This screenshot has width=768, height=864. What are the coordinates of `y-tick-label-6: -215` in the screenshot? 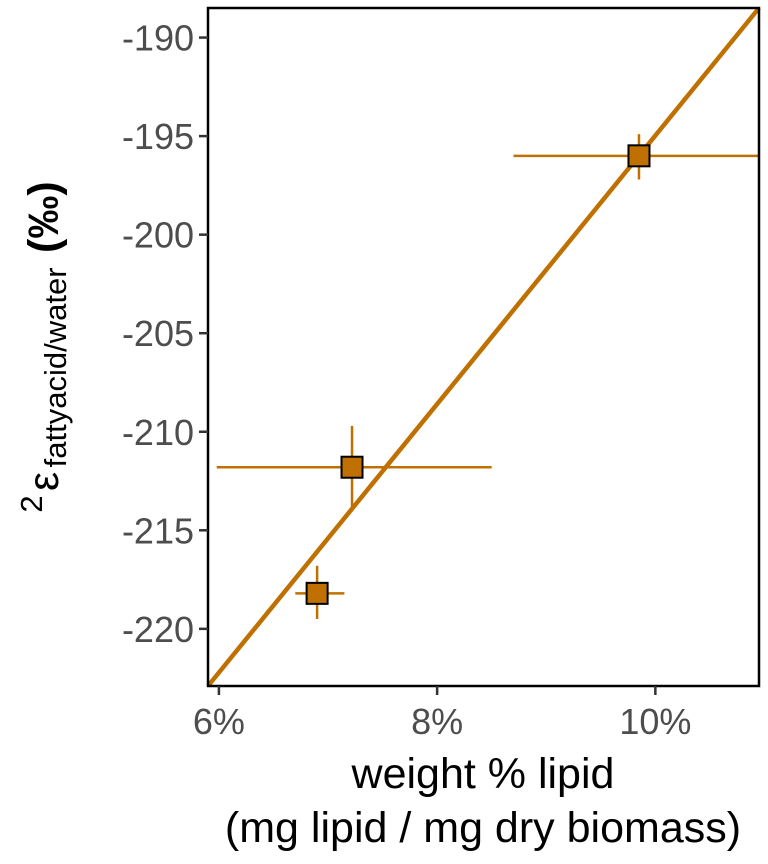 It's located at (158, 530).